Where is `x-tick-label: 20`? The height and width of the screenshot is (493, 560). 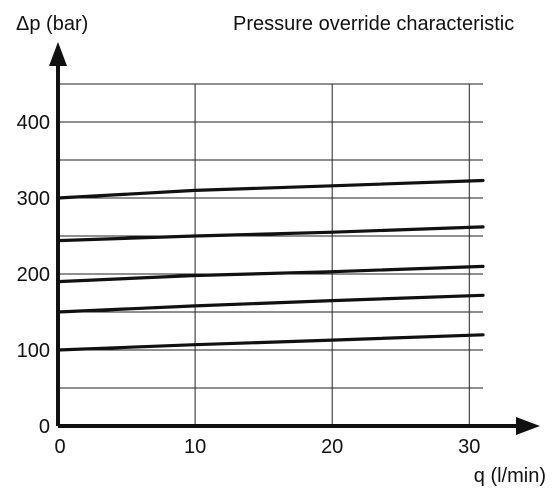 x-tick-label: 20 is located at coordinates (332, 447).